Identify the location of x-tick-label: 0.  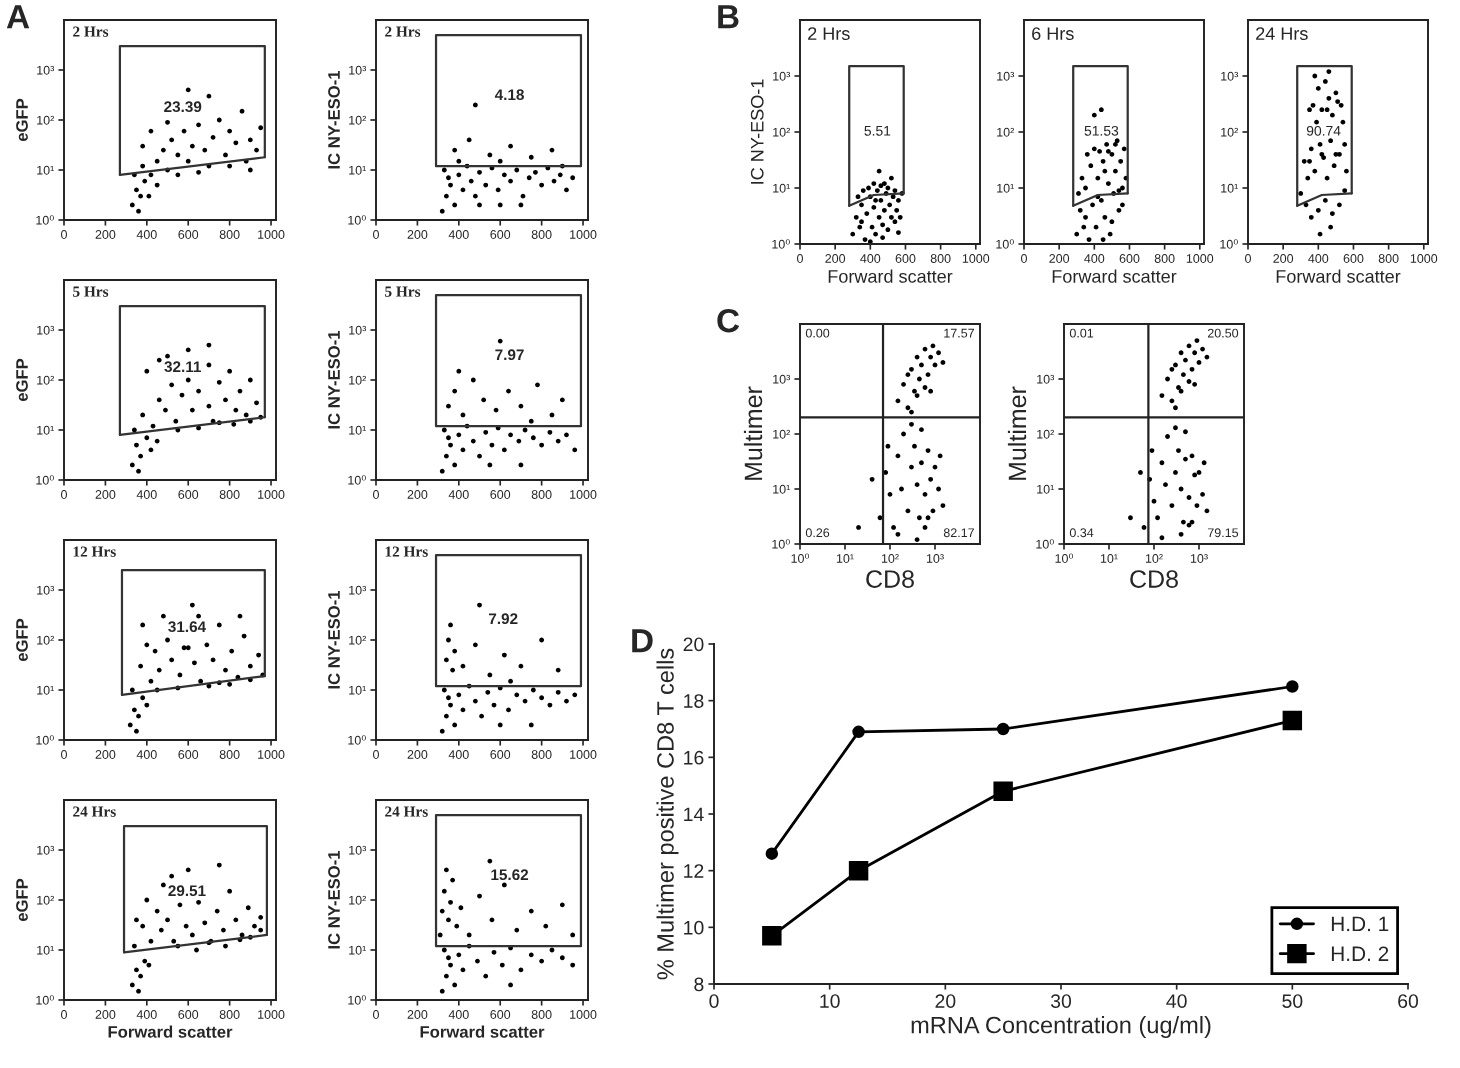
(714, 1001).